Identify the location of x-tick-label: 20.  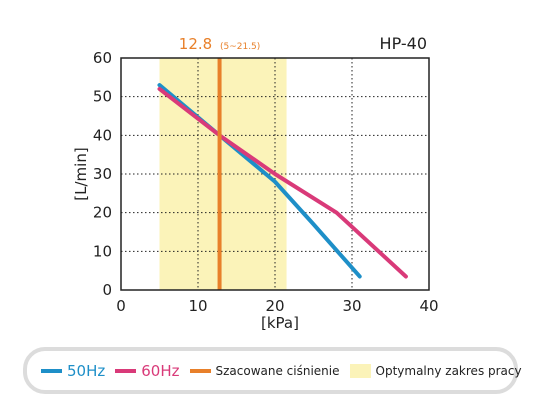
(274, 306).